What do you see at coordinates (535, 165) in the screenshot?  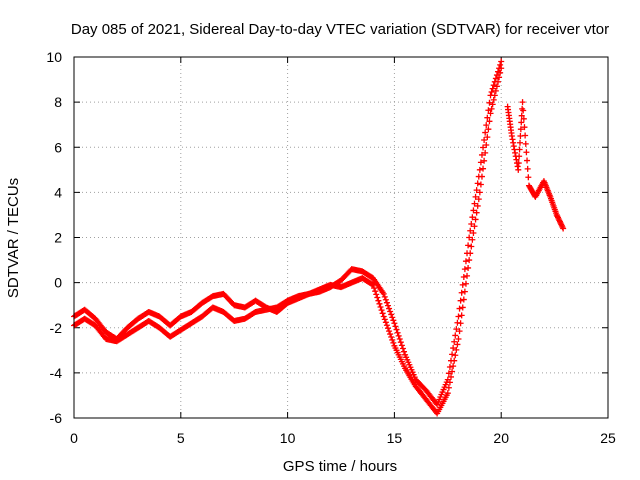 I see `series-track-c` at bounding box center [535, 165].